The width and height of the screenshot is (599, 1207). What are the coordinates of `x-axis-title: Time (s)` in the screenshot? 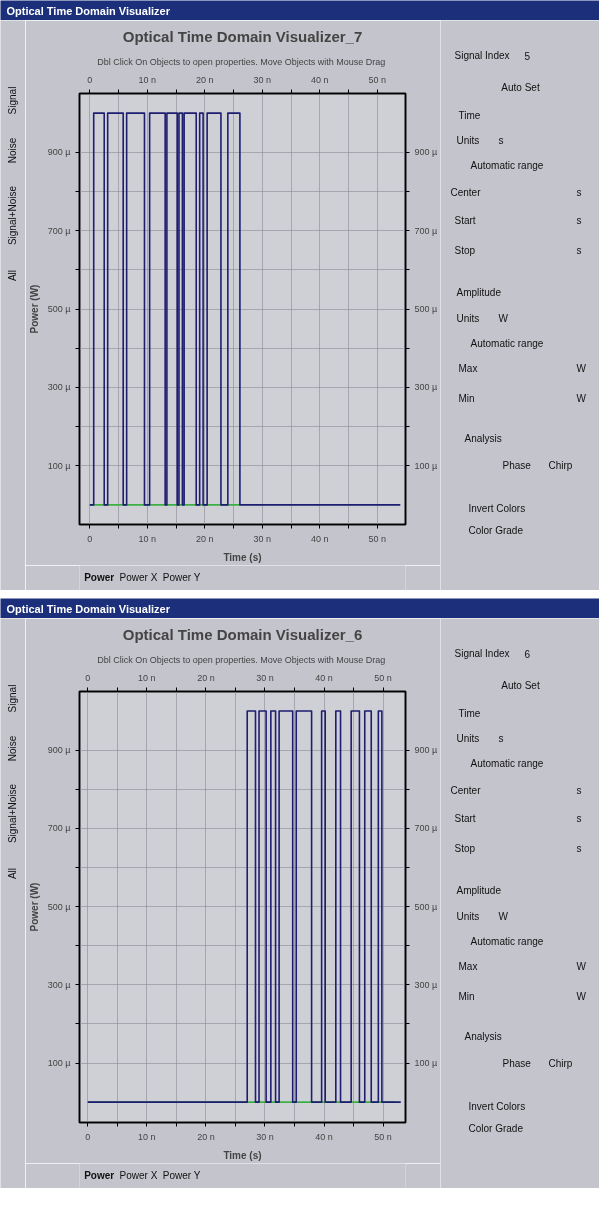 It's located at (242, 557).